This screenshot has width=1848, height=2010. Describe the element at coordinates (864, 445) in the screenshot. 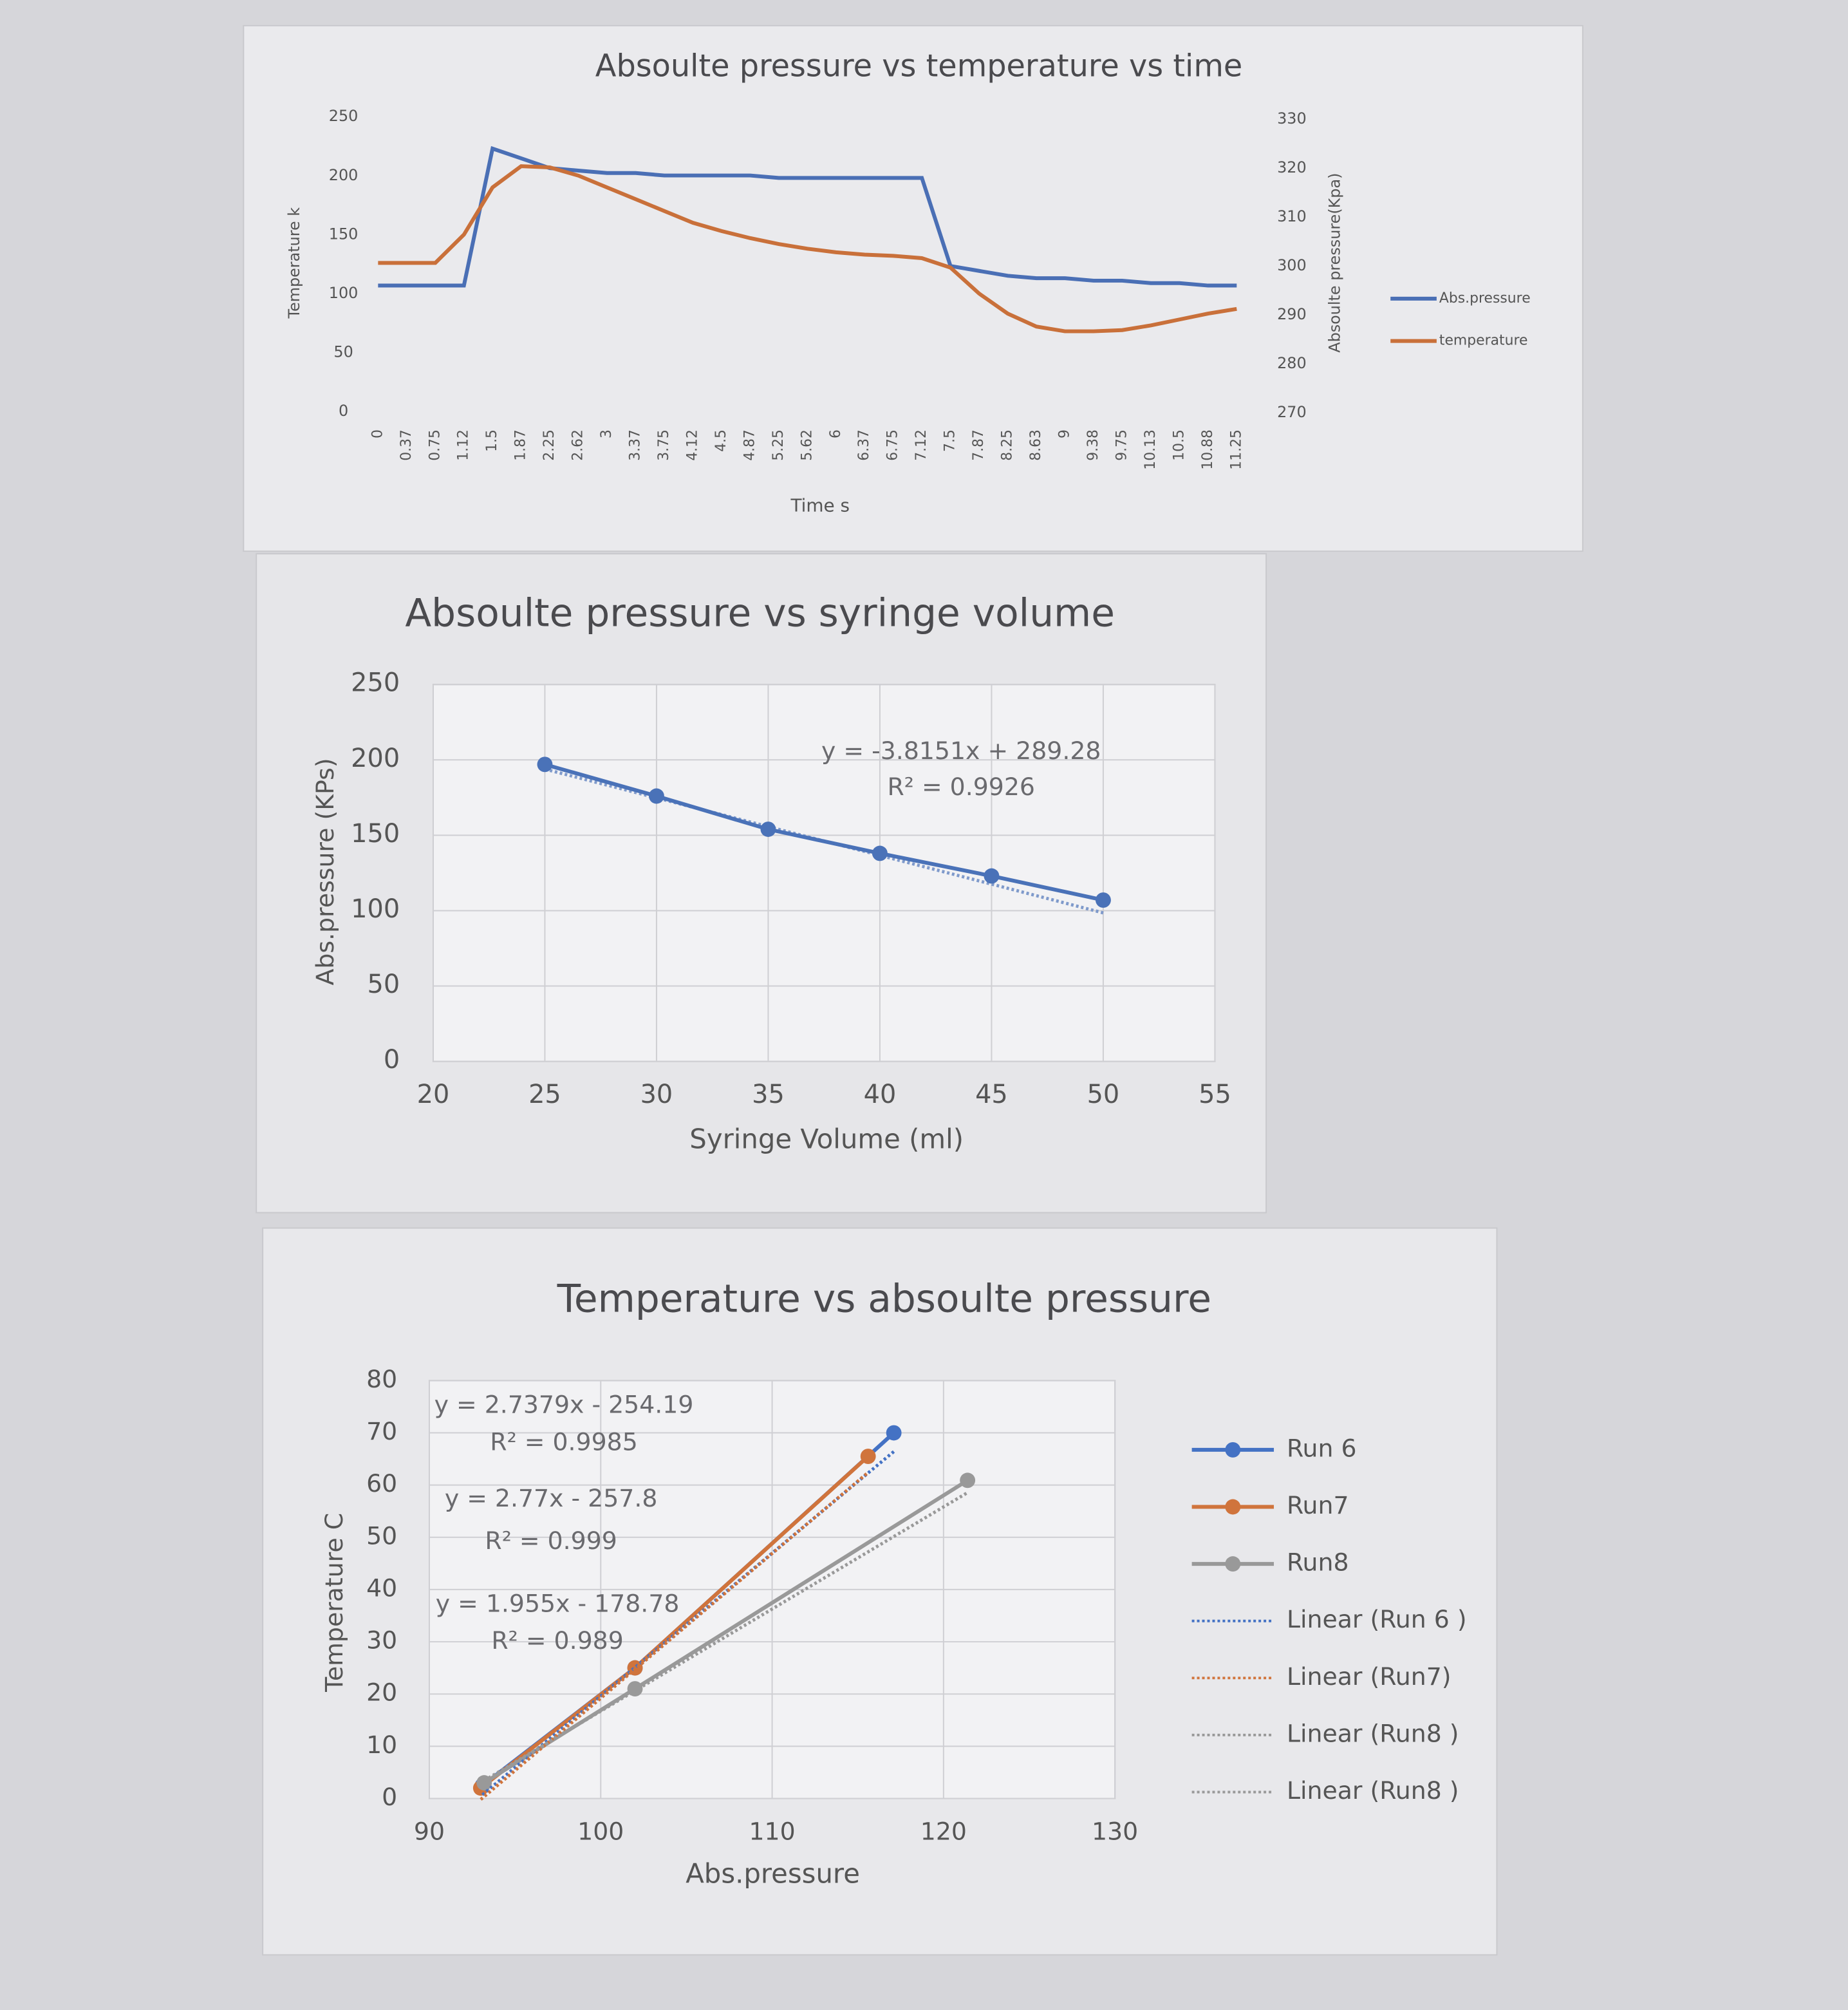

I see `x-tick-label: 6.37` at that location.